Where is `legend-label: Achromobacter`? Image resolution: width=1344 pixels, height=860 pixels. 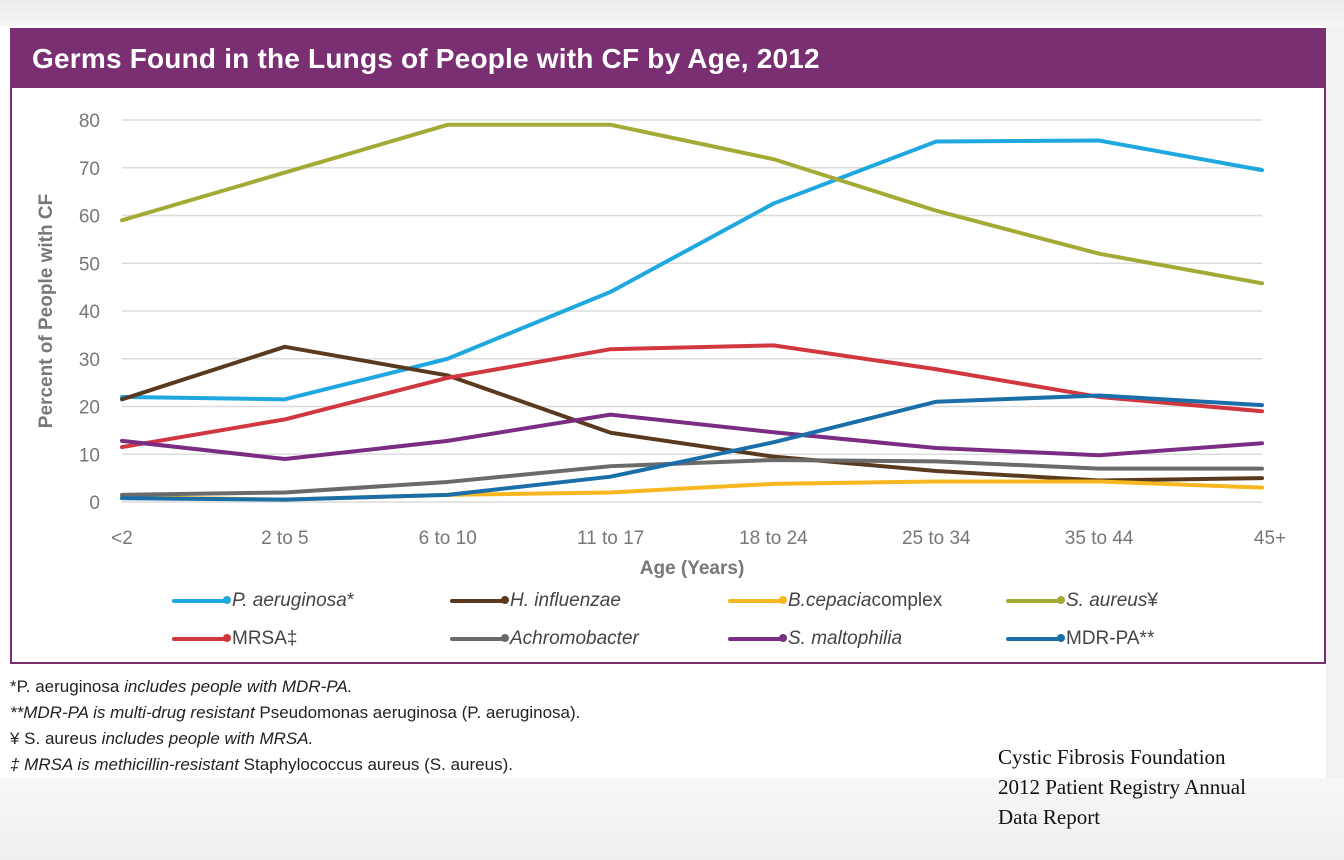 legend-label: Achromobacter is located at coordinates (574, 638).